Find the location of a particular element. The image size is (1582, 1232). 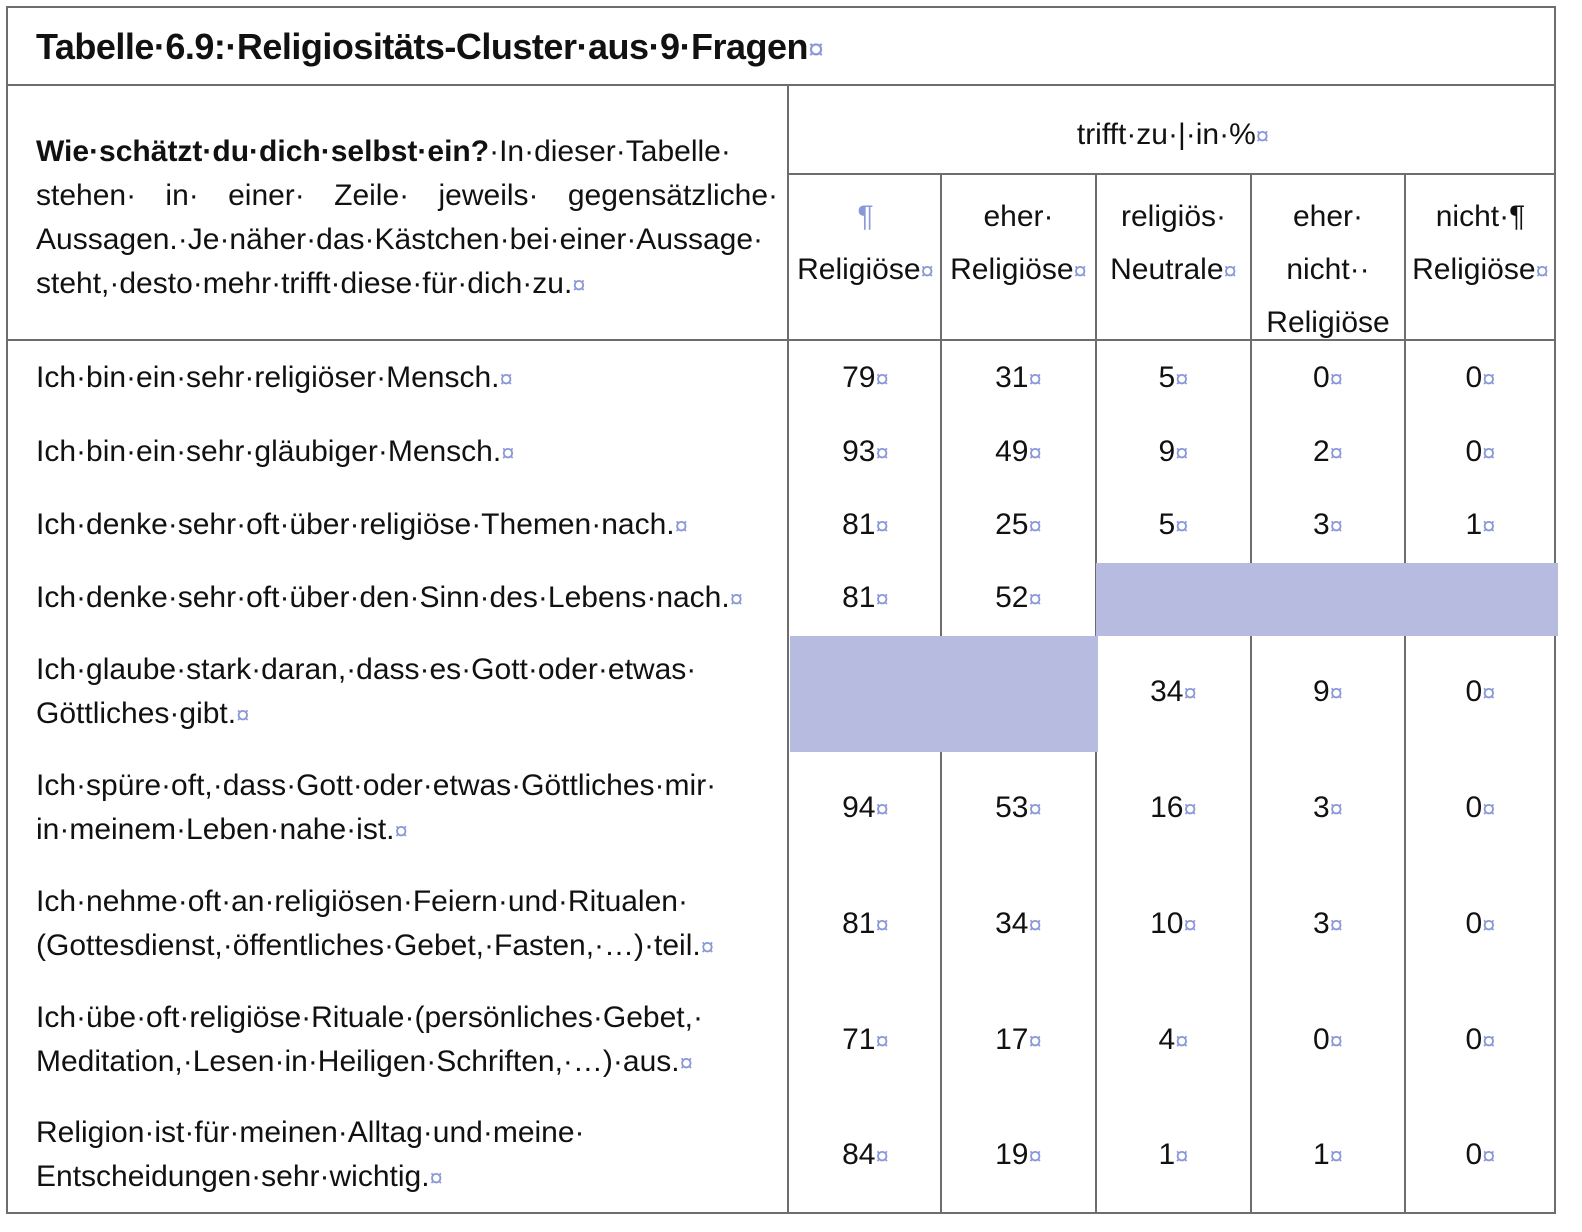

column-header: eher· Religiöse¤ is located at coordinates (1018, 244).